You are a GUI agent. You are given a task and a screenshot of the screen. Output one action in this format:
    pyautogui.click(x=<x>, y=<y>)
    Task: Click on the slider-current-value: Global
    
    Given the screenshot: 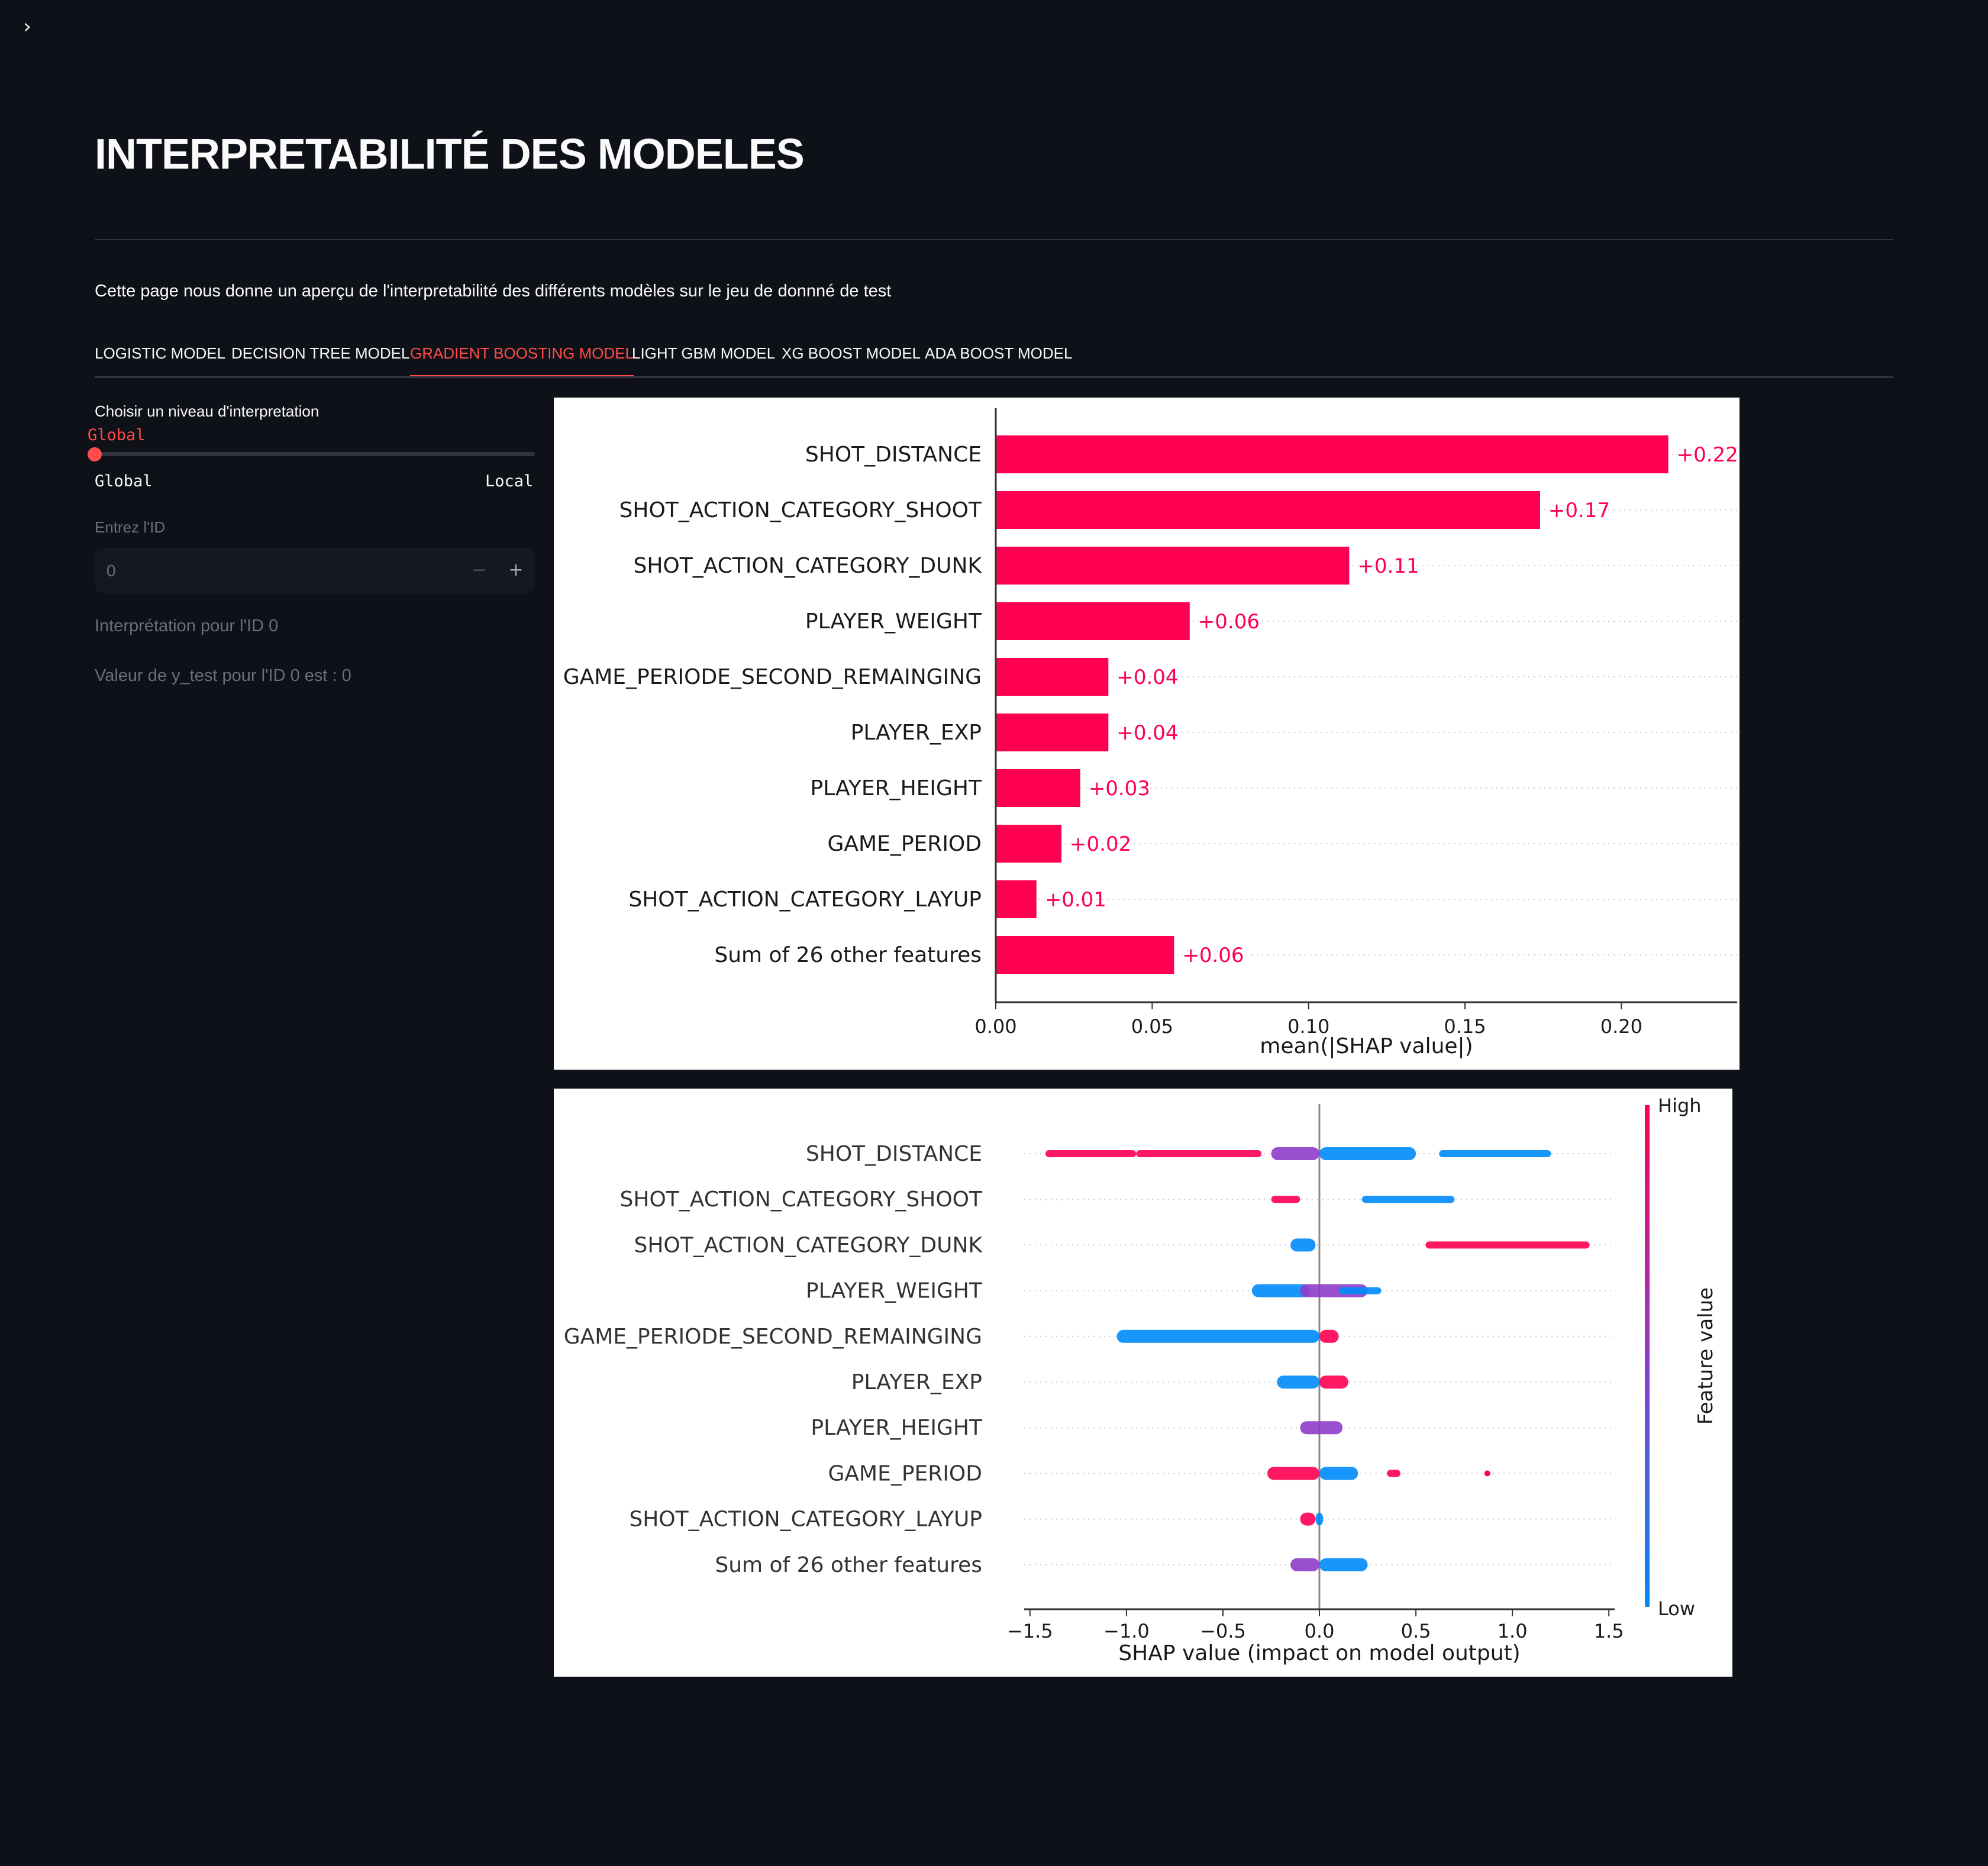 What is the action you would take?
    pyautogui.click(x=117, y=435)
    